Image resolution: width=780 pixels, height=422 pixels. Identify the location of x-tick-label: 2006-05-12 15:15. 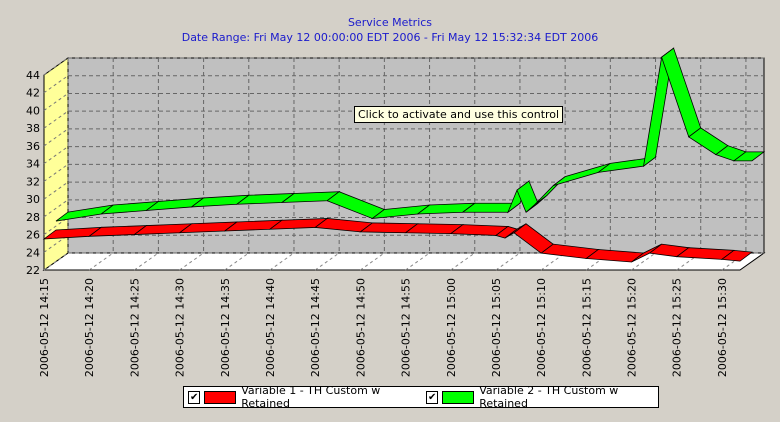
(586, 327).